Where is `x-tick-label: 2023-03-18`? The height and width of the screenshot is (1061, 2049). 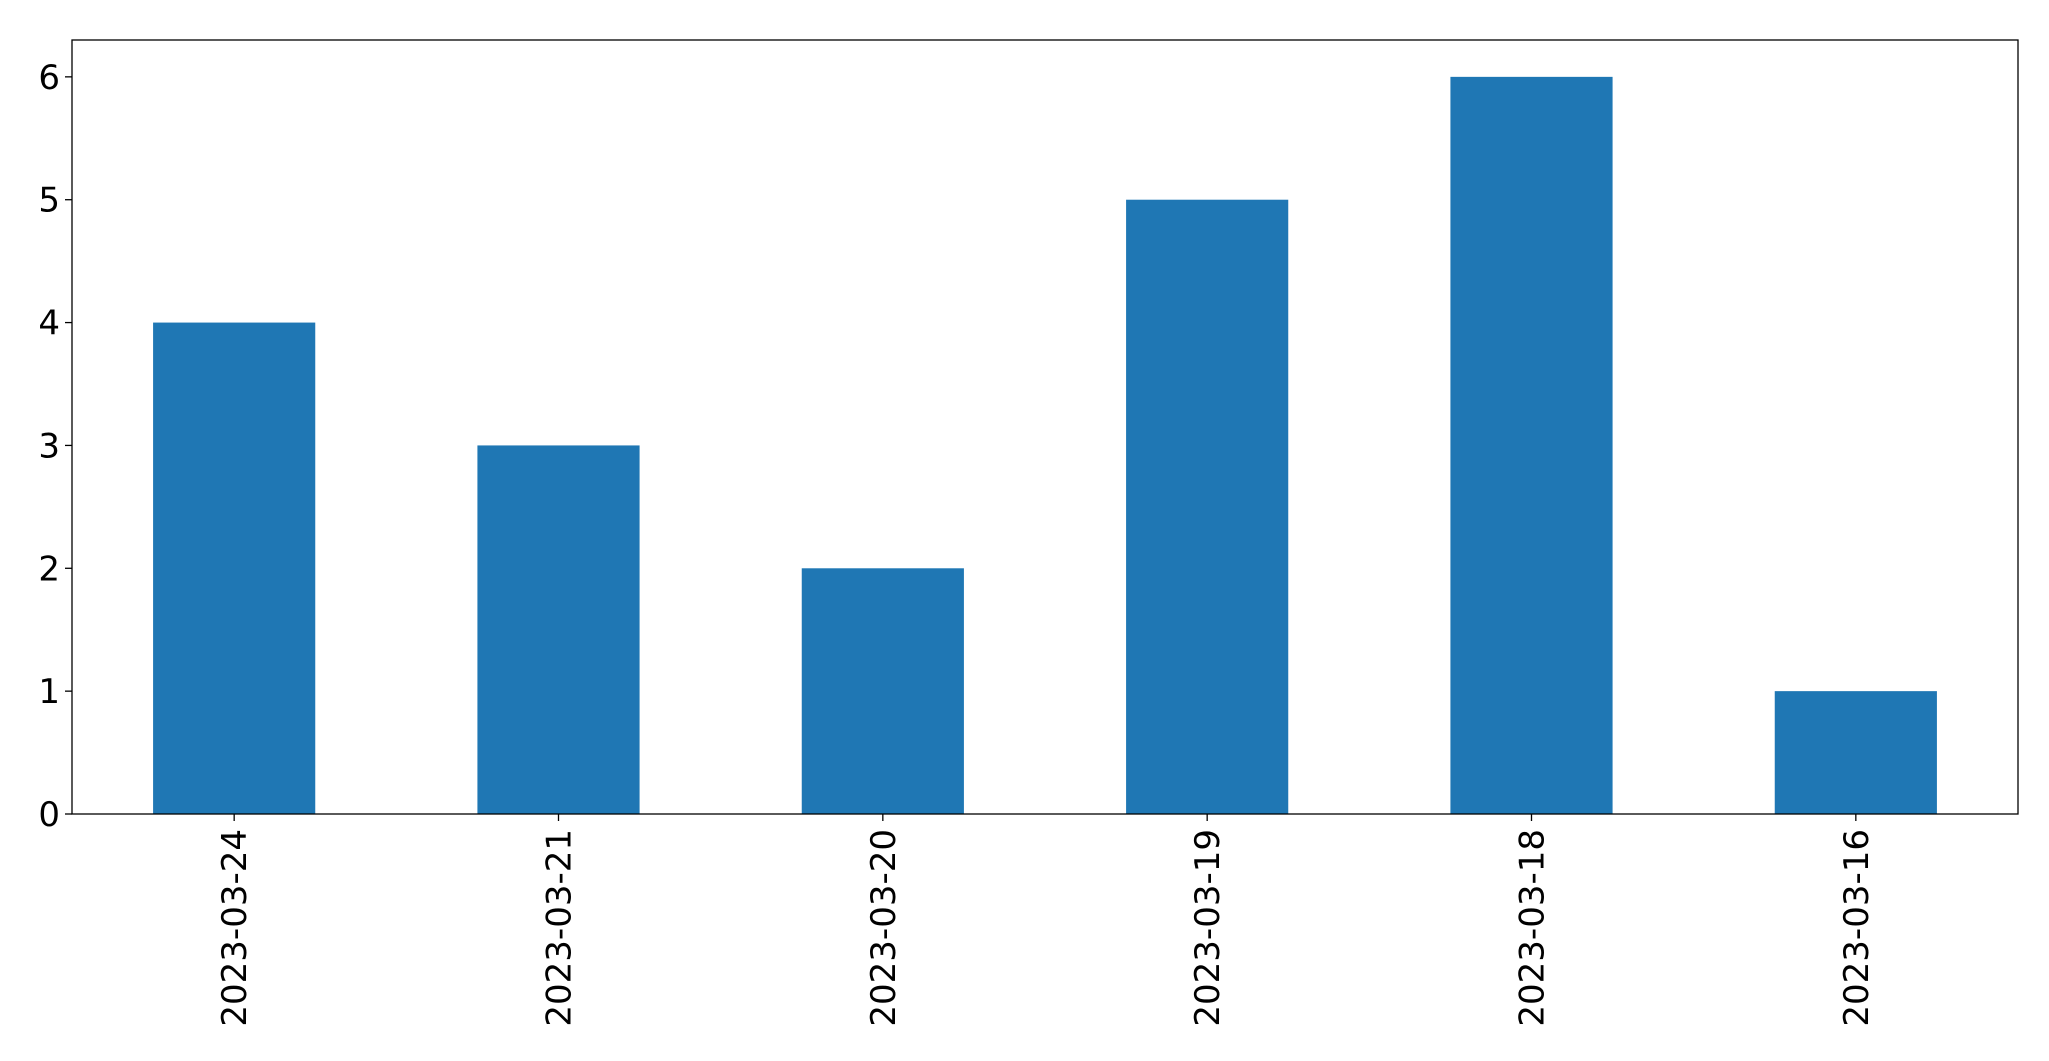 x-tick-label: 2023-03-18 is located at coordinates (1533, 928).